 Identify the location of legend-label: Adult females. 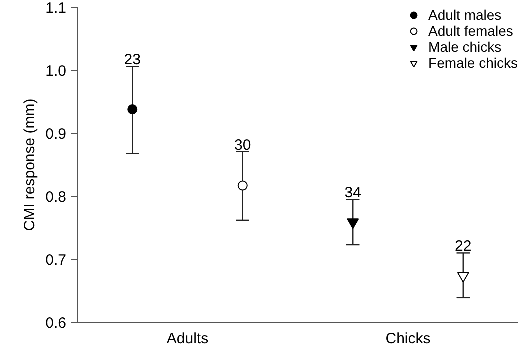
(471, 31).